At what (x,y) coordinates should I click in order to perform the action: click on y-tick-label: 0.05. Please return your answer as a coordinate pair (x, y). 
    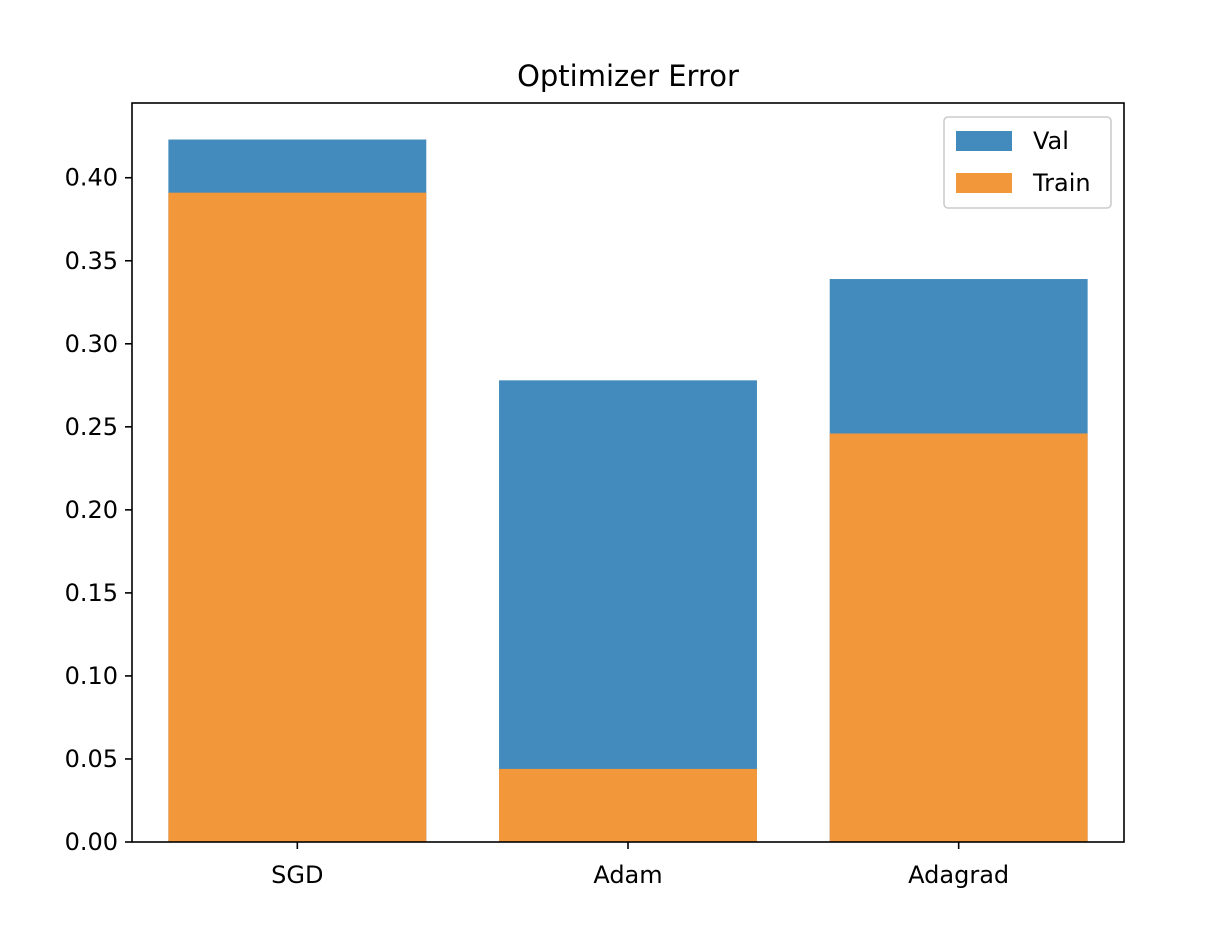
    Looking at the image, I should click on (91, 759).